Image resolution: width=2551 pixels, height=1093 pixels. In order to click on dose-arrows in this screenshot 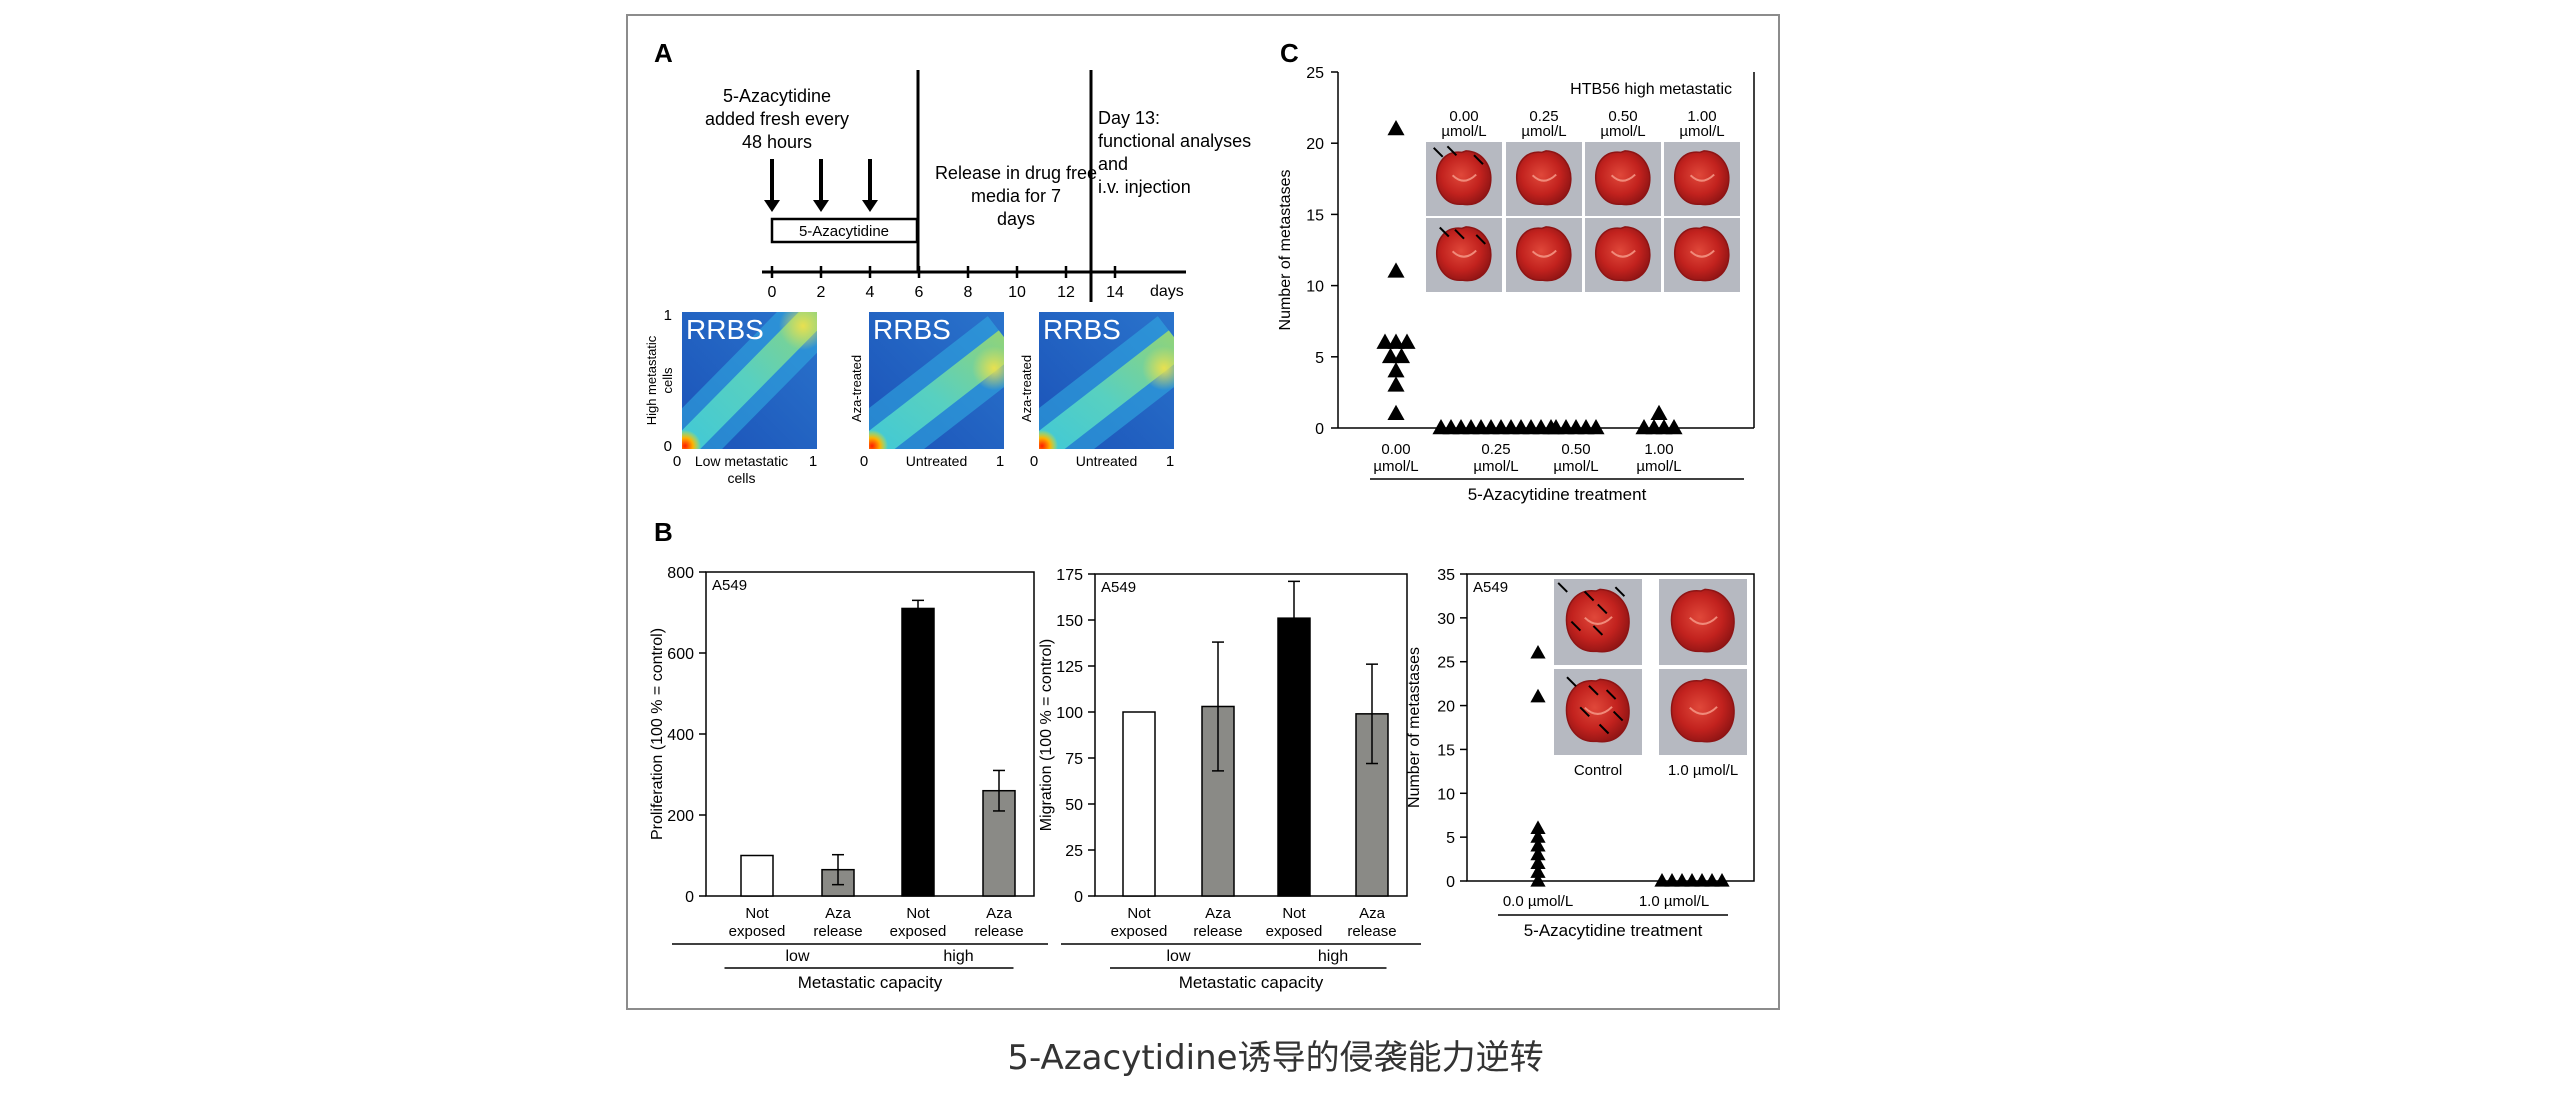, I will do `click(821, 185)`.